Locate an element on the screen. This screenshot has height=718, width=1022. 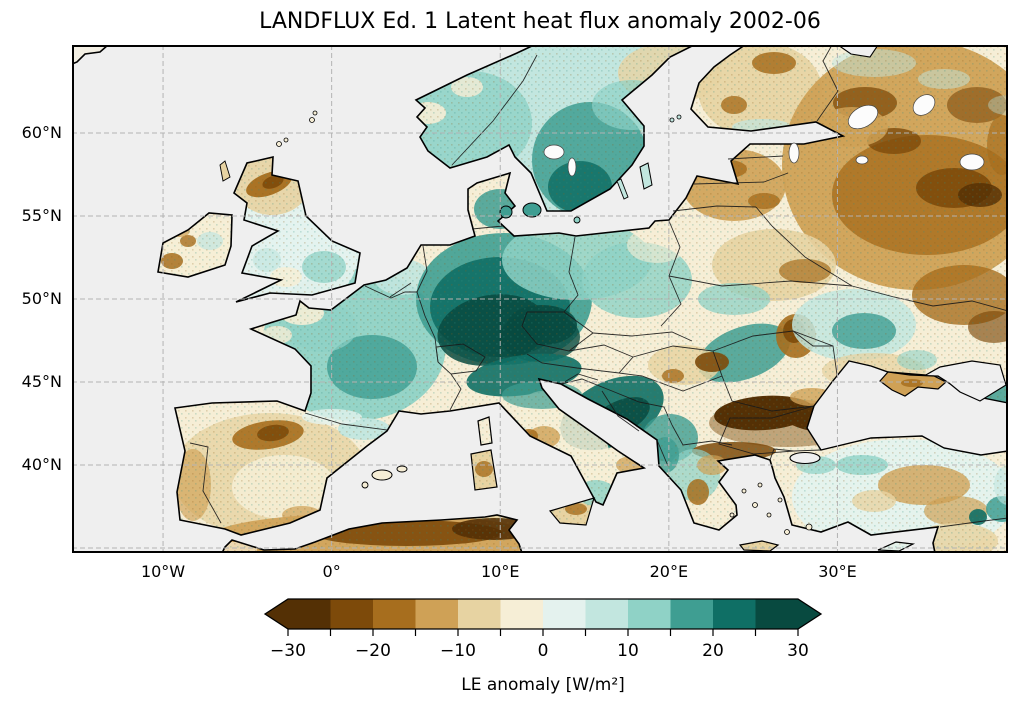
x-tick-label: 20°E is located at coordinates (669, 571).